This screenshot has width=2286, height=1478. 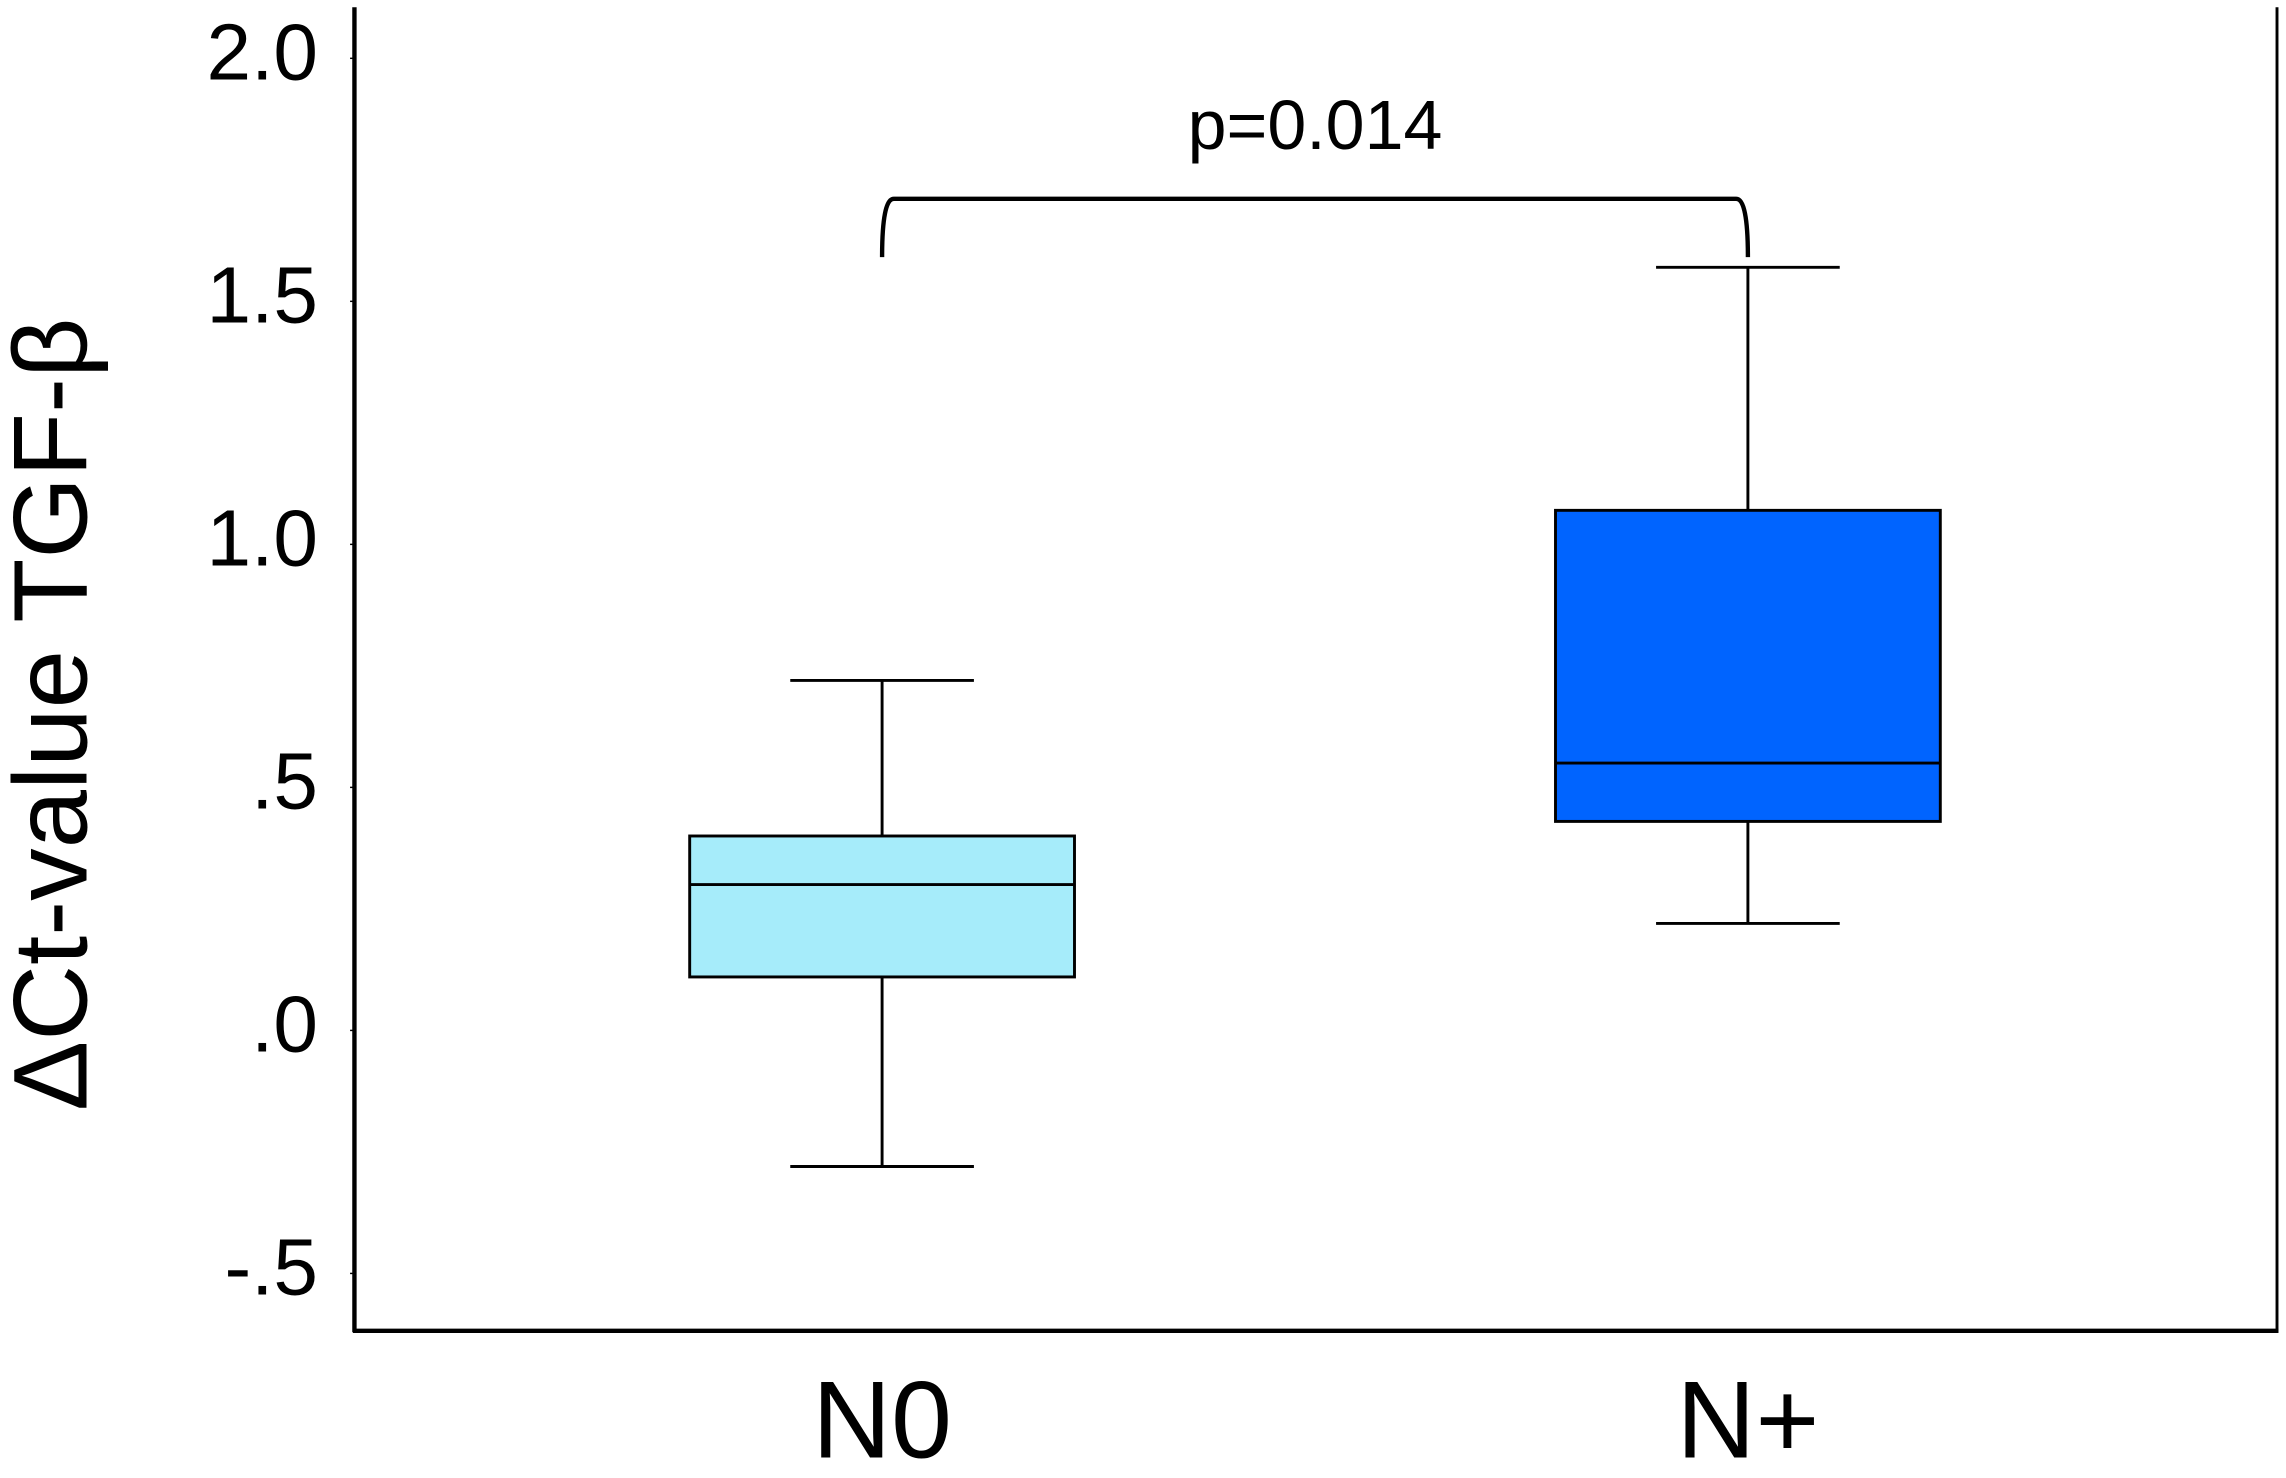 I want to click on x-tick-label: N0, so click(x=882, y=1418).